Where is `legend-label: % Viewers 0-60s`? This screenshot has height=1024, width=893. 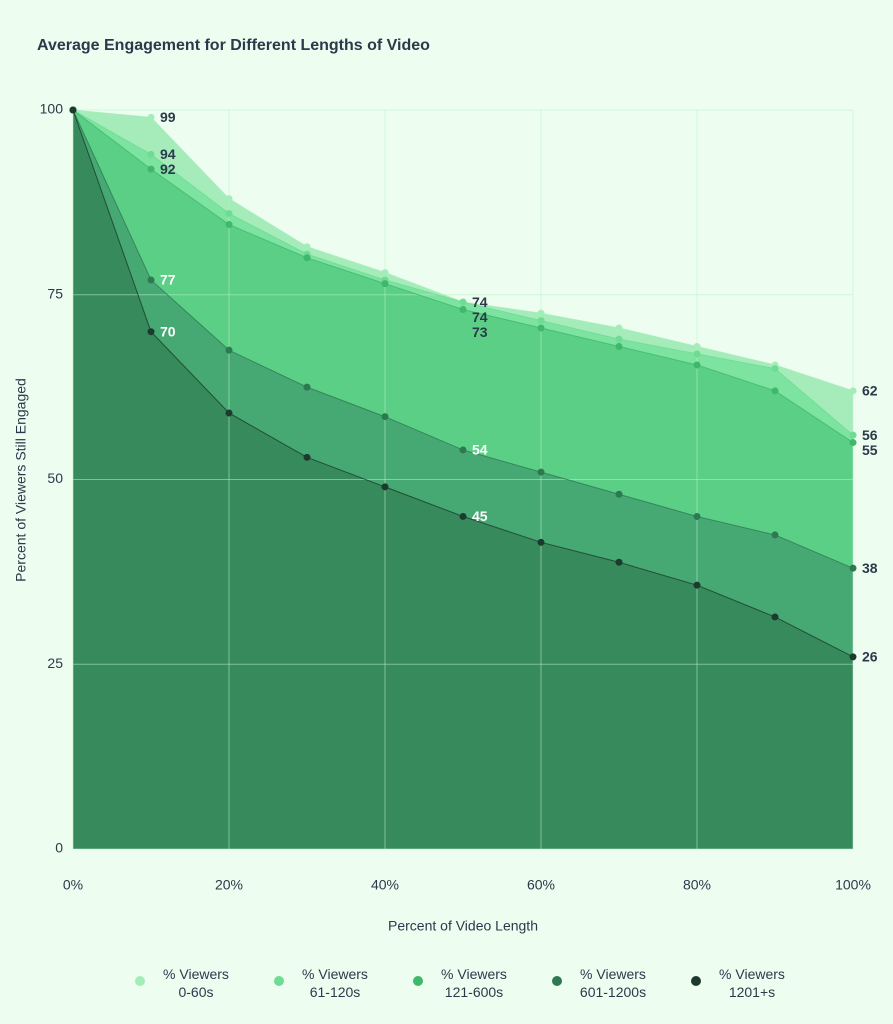
legend-label: % Viewers 0-60s is located at coordinates (196, 983).